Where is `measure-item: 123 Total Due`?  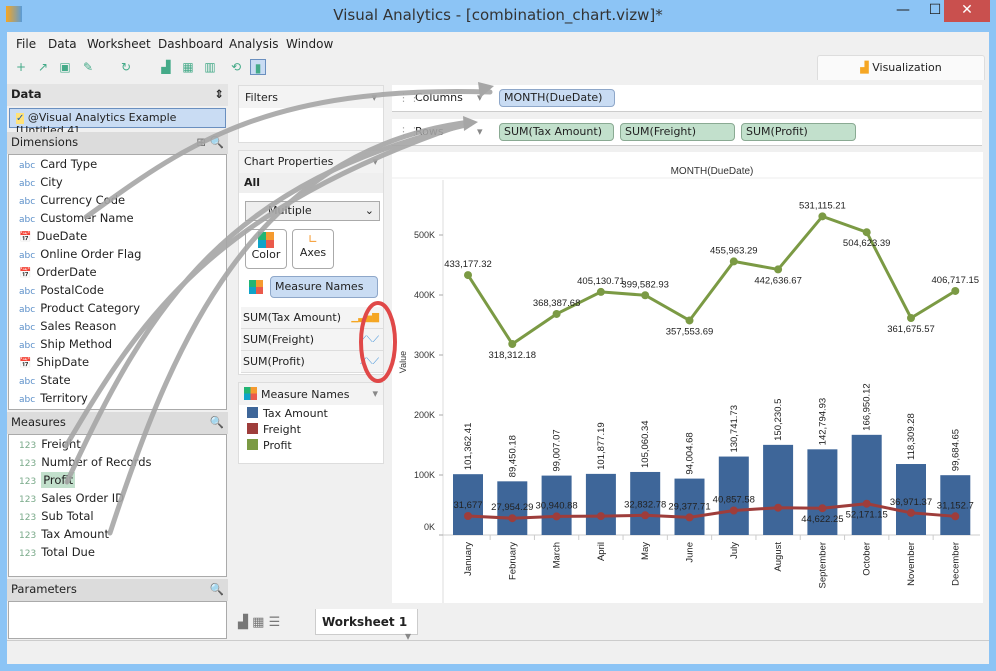 measure-item: 123 Total Due is located at coordinates (57, 552).